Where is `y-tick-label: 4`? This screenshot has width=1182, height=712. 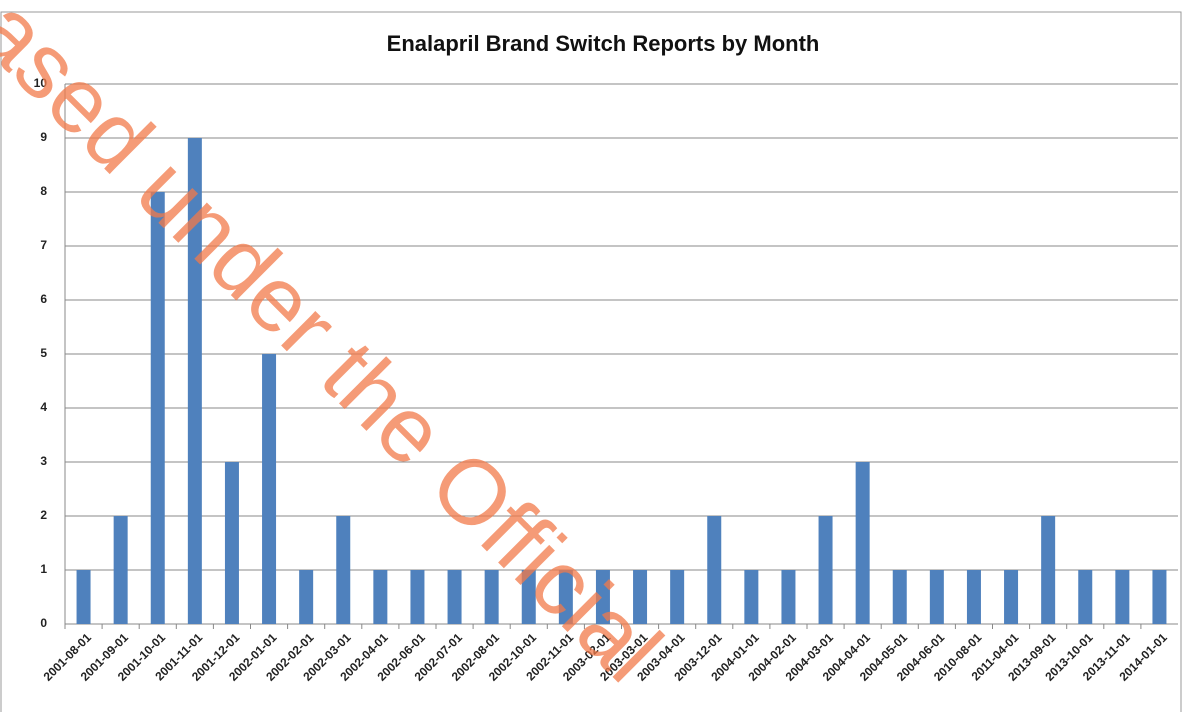 y-tick-label: 4 is located at coordinates (43, 407).